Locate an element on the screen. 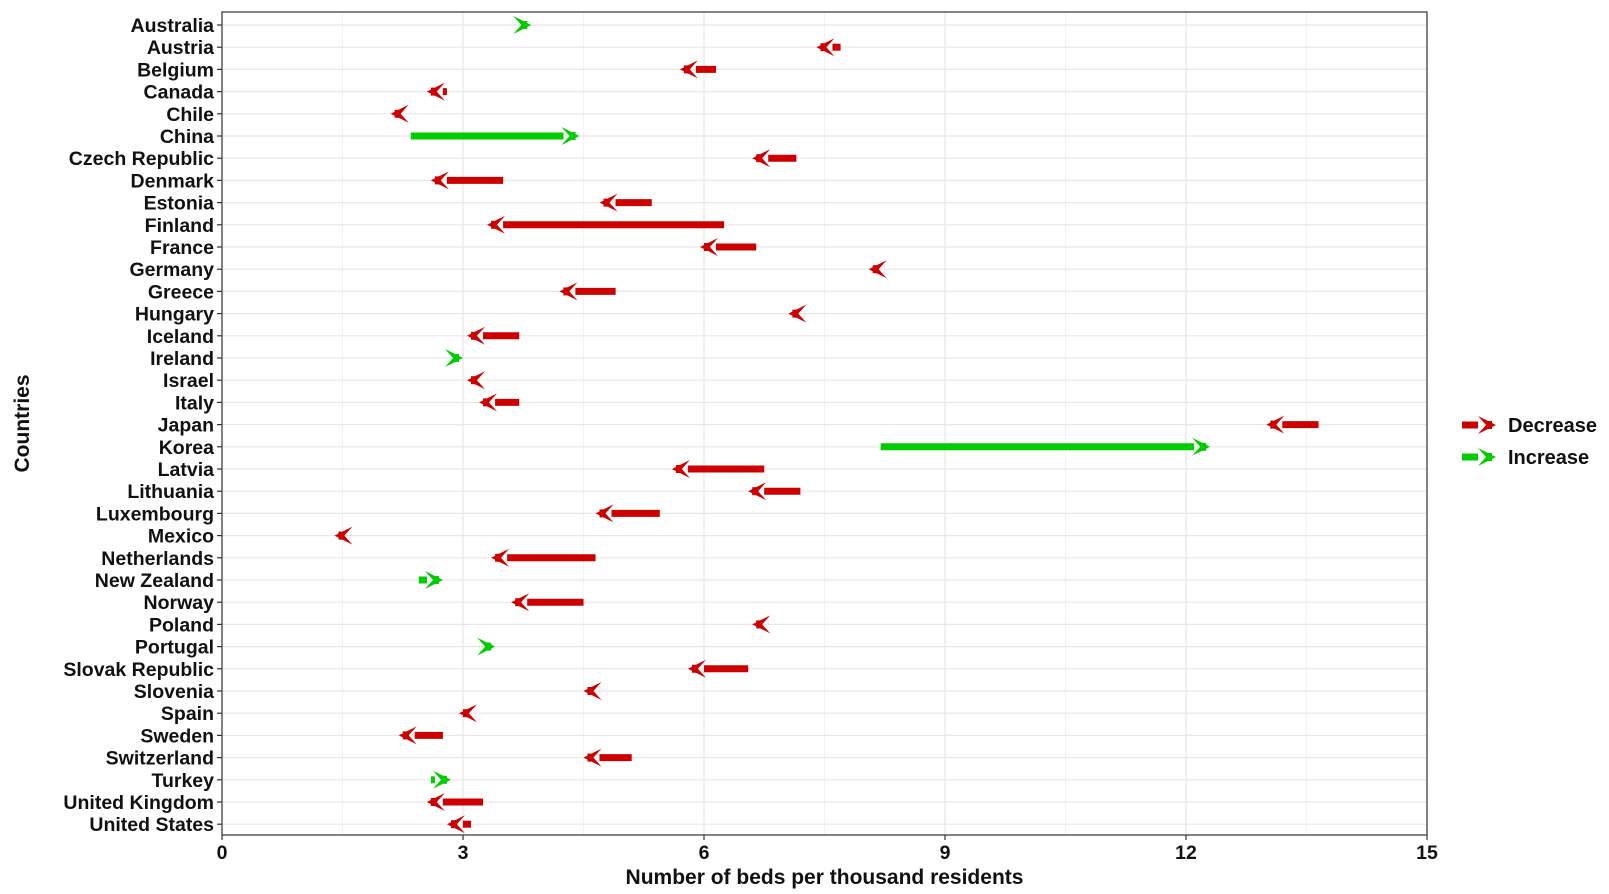  y-tick-label: Latvia is located at coordinates (186, 470).